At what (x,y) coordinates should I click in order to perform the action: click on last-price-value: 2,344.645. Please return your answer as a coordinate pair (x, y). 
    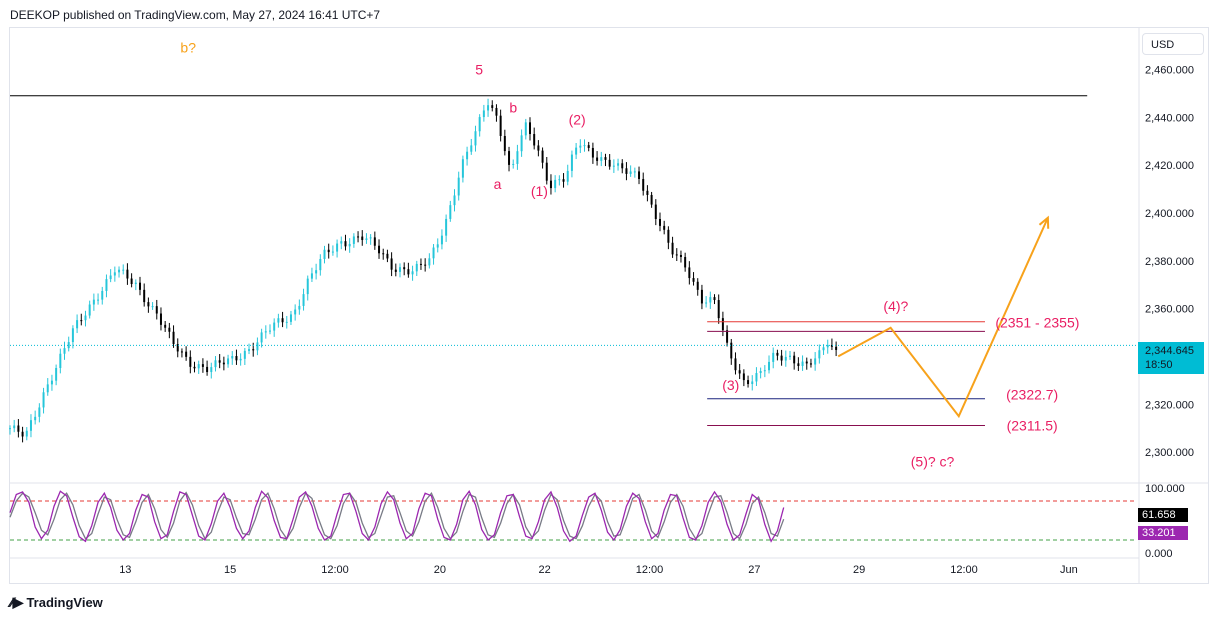
    Looking at the image, I should click on (1169, 351).